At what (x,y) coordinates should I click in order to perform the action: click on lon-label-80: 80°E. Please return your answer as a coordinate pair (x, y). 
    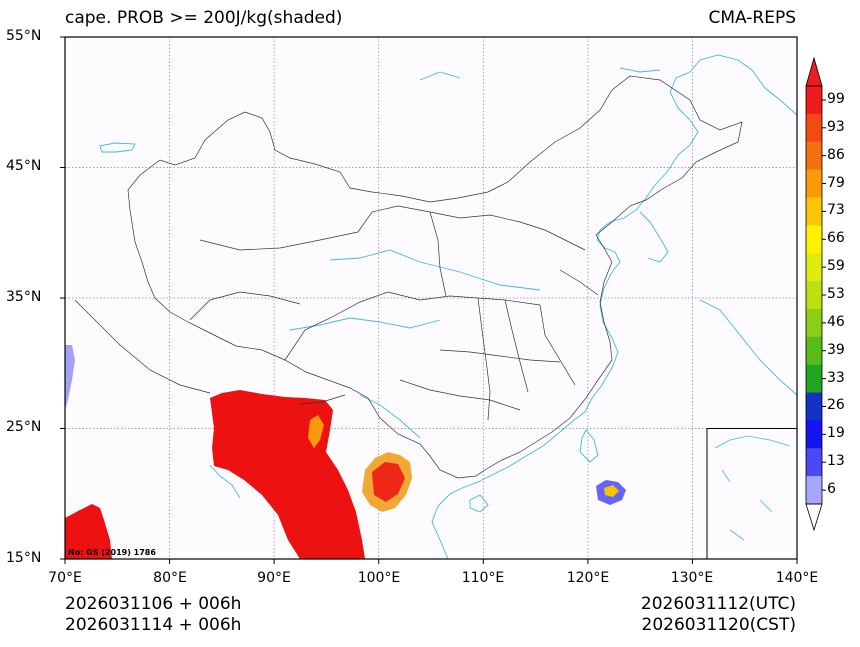
    Looking at the image, I should click on (170, 578).